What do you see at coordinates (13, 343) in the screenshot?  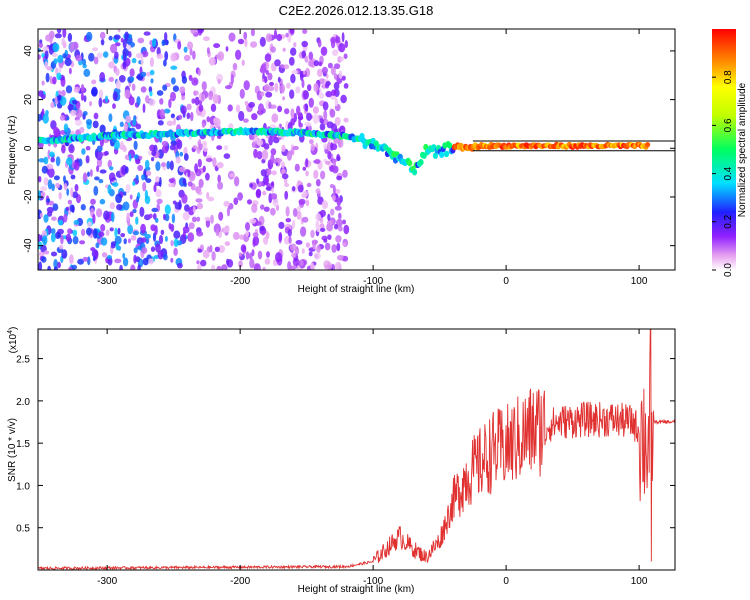 I see `snr-multiplier-base: (x10` at bounding box center [13, 343].